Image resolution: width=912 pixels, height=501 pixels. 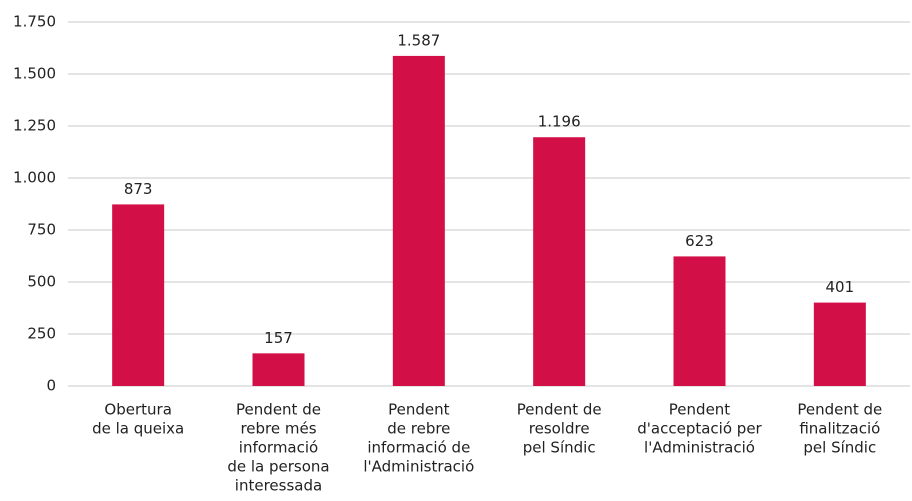 I want to click on value-label: 1.196, so click(x=559, y=122).